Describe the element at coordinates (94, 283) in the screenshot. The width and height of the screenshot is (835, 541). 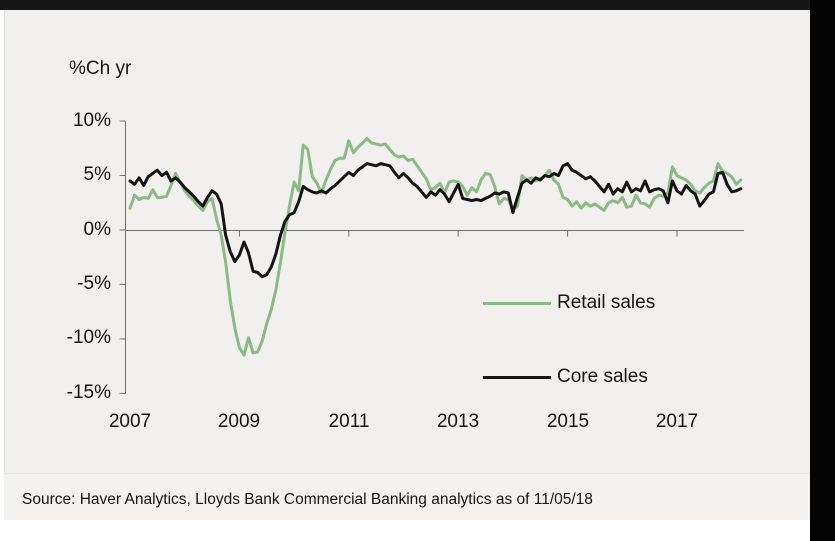
I see `y-axis-tick-label: -5%` at that location.